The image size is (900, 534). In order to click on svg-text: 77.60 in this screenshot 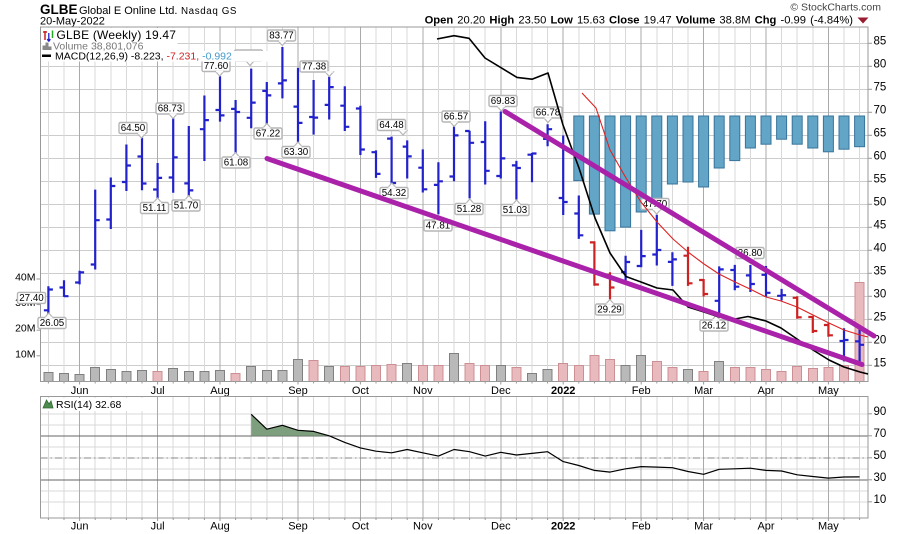, I will do `click(216, 66)`.